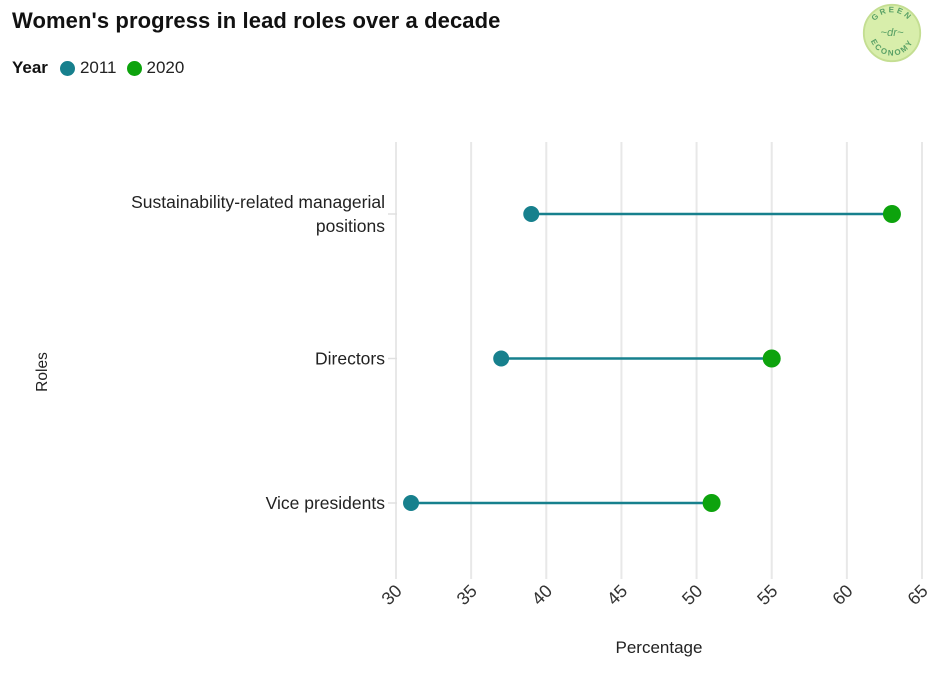  I want to click on legend-dot-2020-icon, so click(134, 68).